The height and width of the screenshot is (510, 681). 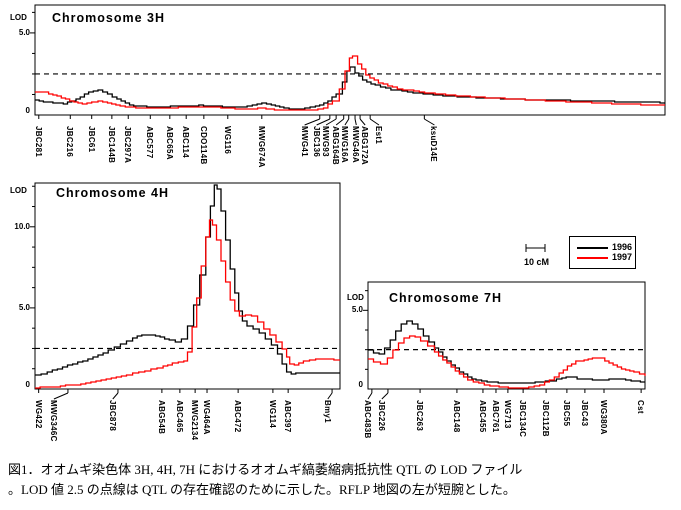 I want to click on lod-curve-1997-chromosome-3h, so click(x=350, y=83).